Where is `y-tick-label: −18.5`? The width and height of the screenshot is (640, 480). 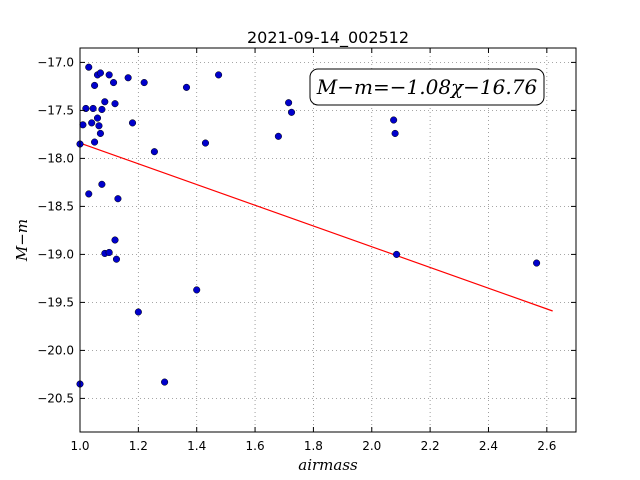
y-tick-label: −18.5 is located at coordinates (55, 206).